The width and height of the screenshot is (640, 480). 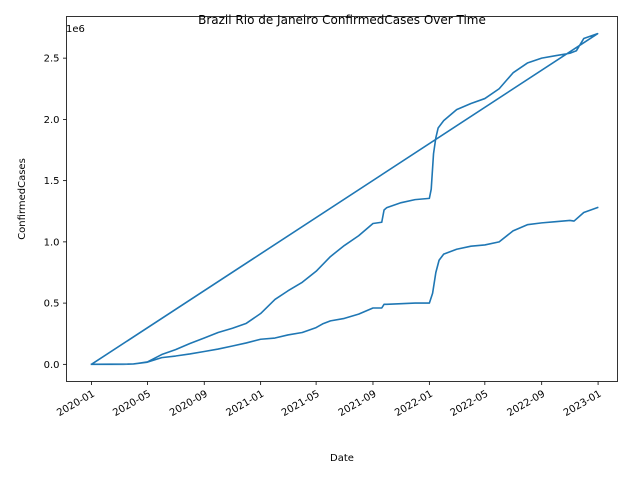 I want to click on y-tick-label: 2.0, so click(x=52, y=120).